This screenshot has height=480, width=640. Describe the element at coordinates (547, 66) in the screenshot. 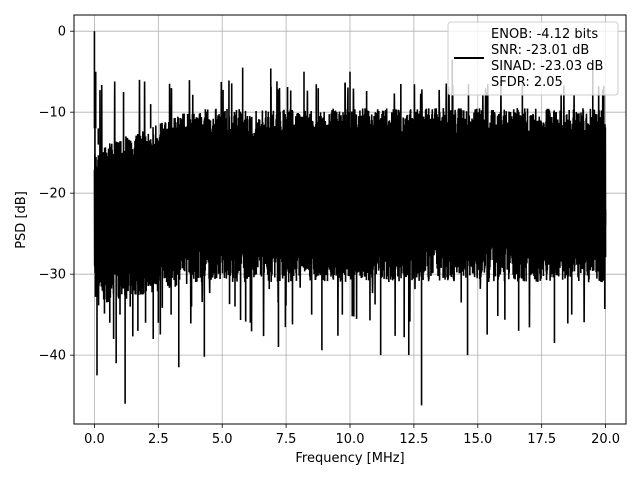

I see `legend-text-sinad: SINAD: -23.03 dB` at that location.